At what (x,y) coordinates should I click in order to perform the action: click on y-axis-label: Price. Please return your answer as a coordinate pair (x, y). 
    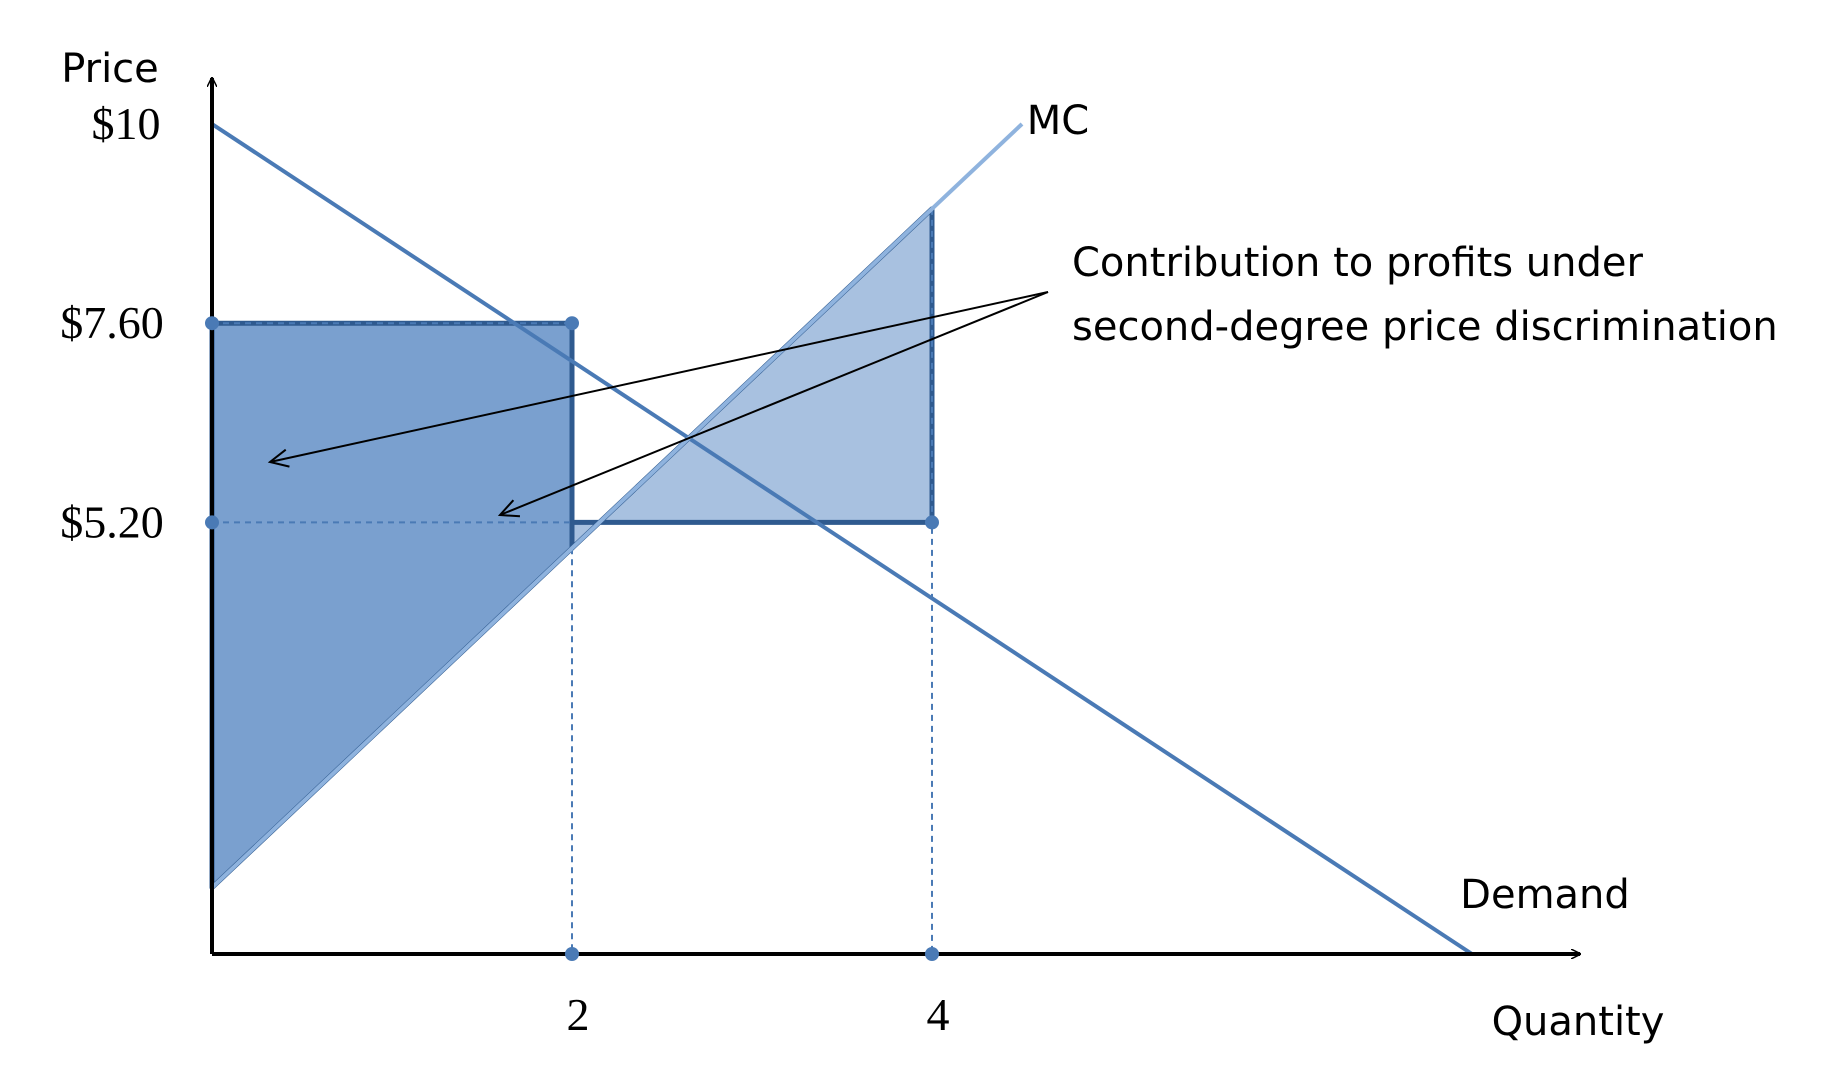
    Looking at the image, I should click on (110, 69).